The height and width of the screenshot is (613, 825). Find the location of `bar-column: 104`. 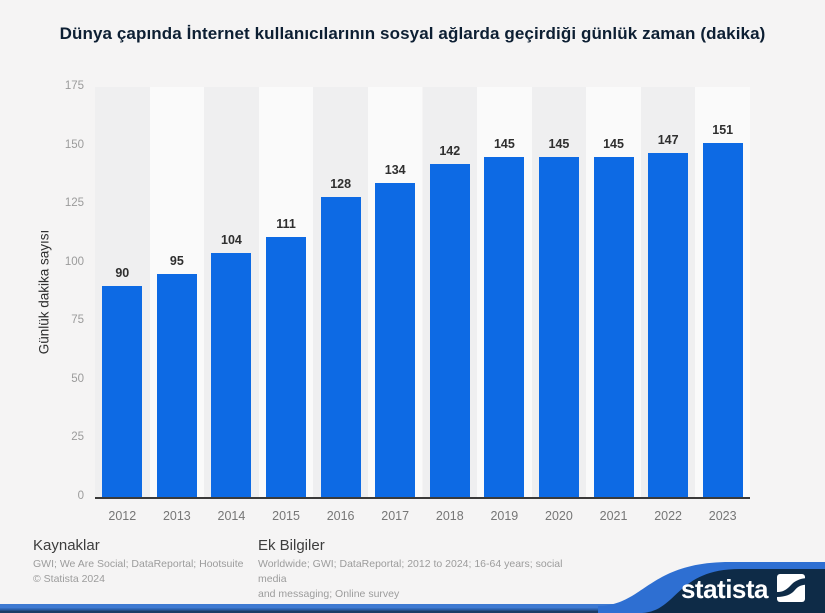

bar-column: 104 is located at coordinates (231, 292).